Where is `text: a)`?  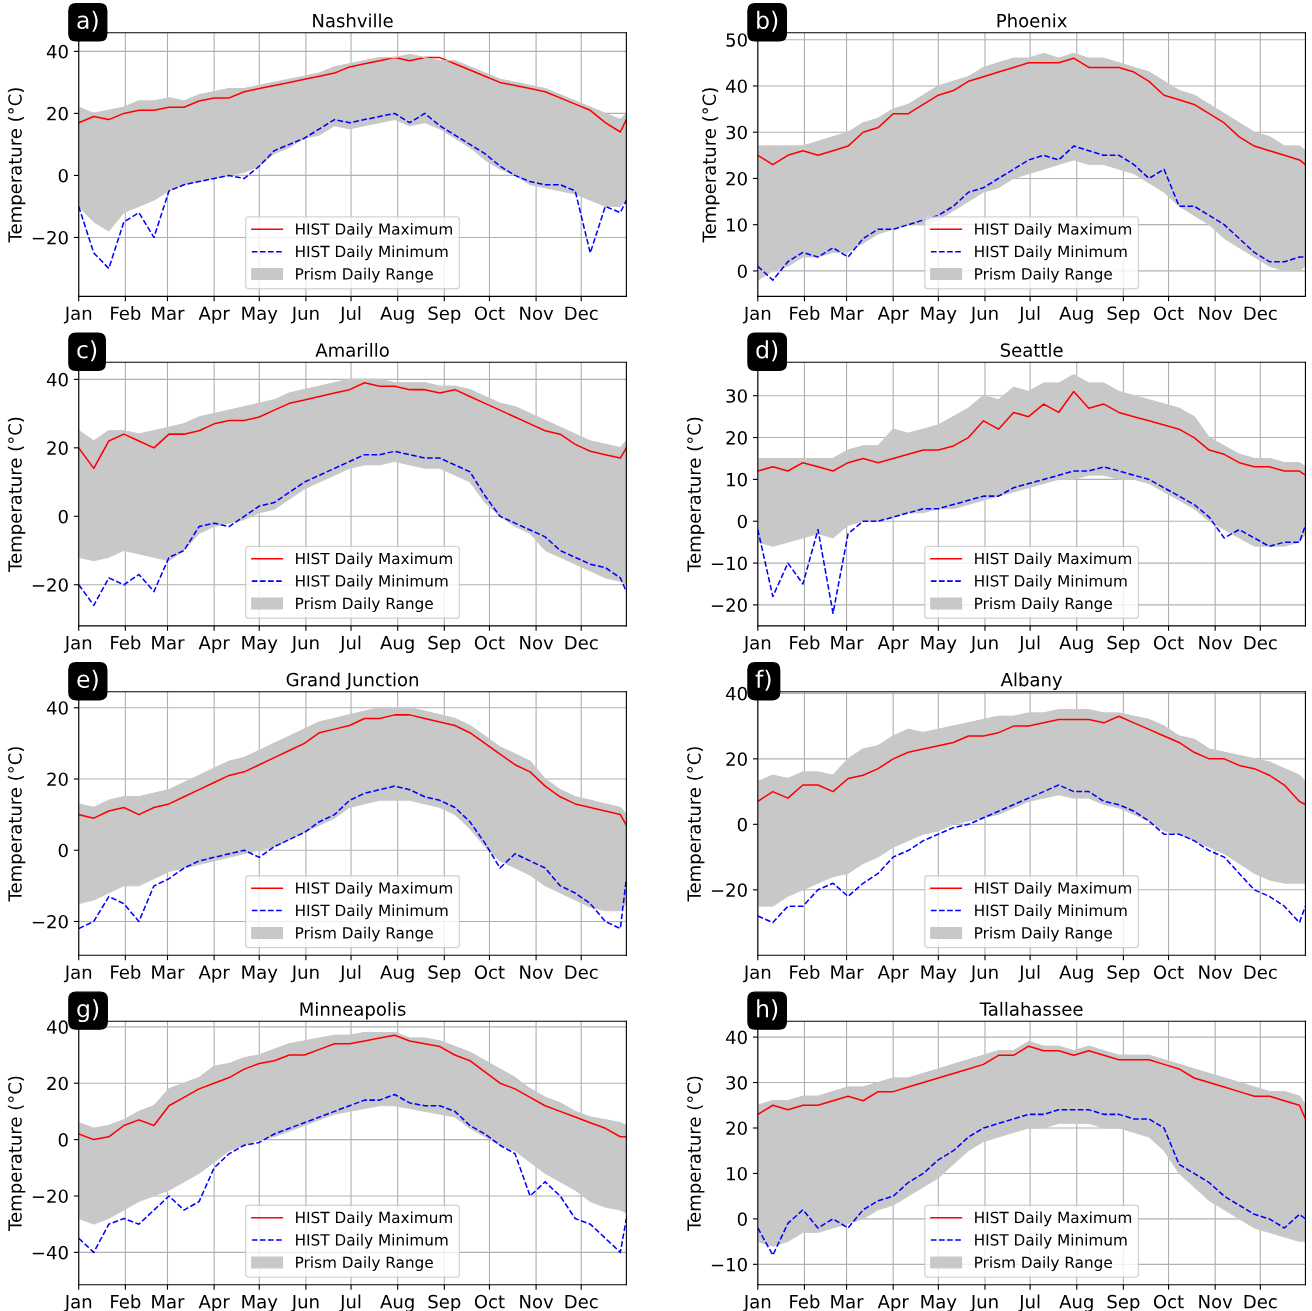
text: a) is located at coordinates (87, 21).